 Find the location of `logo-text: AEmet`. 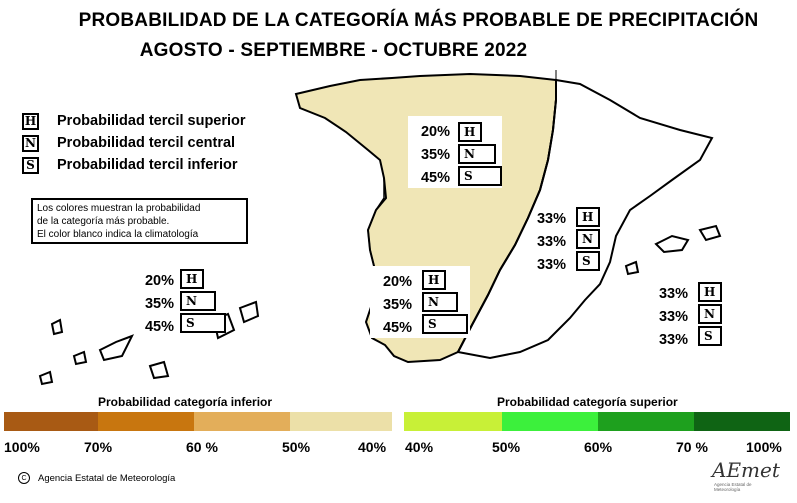

logo-text: AEmet is located at coordinates (746, 470).